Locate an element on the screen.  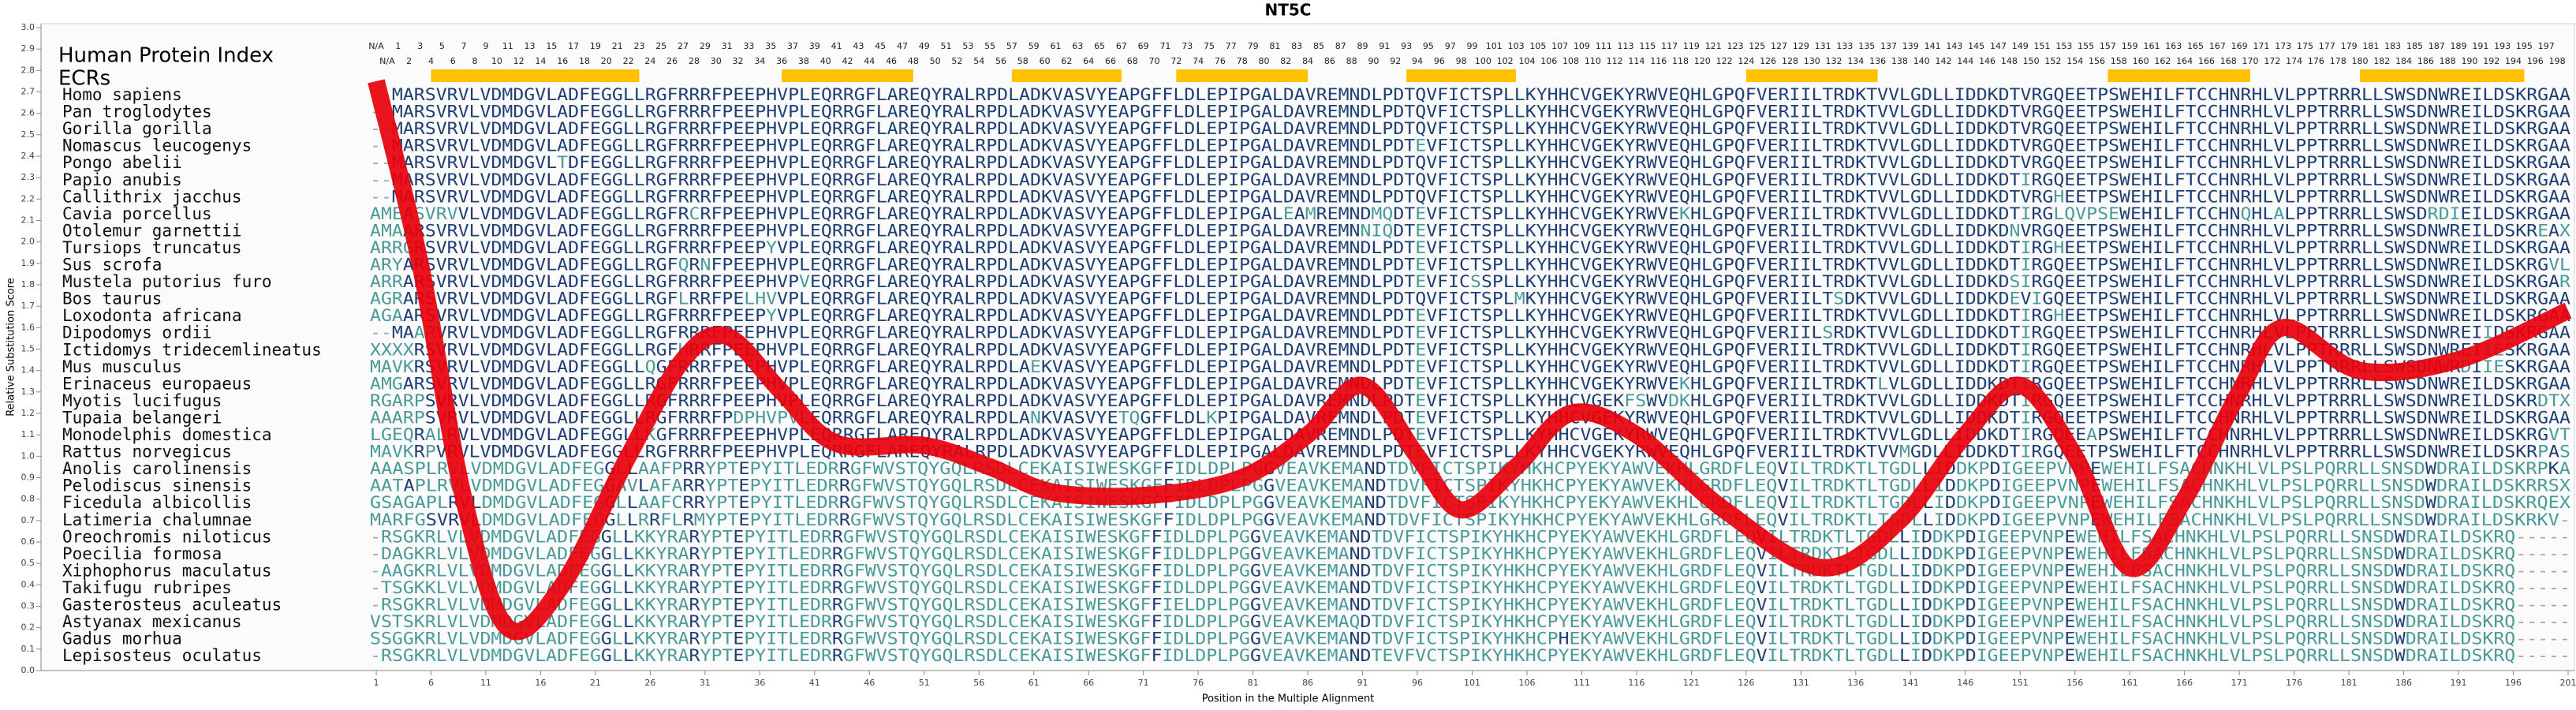
residue-run: M is located at coordinates (1519, 299).